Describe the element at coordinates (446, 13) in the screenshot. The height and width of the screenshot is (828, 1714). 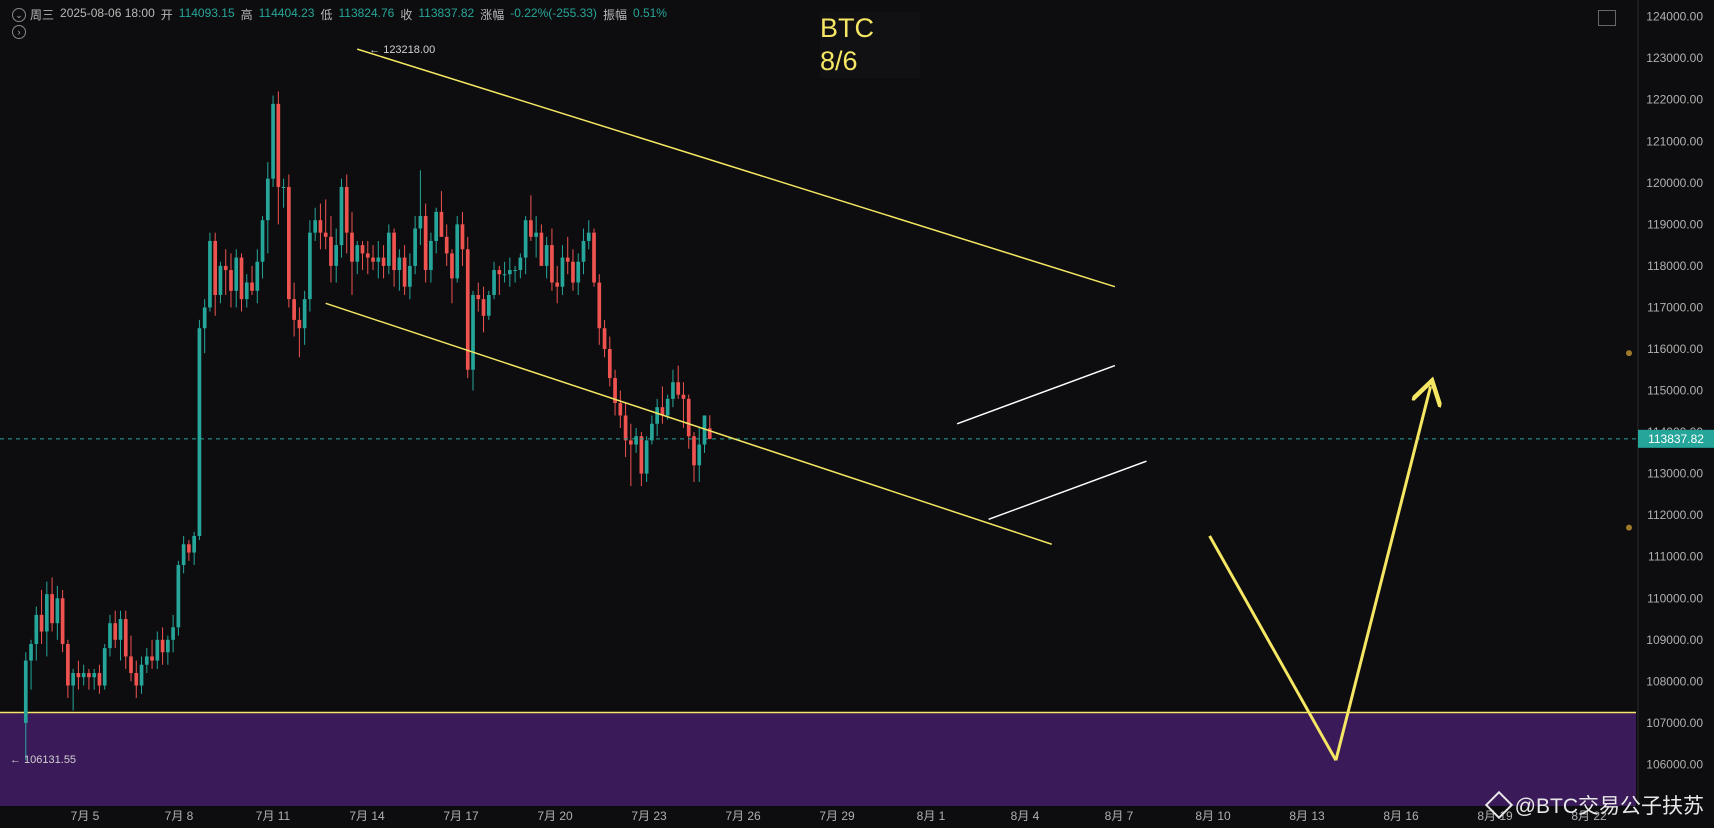
I see `close-value: 113837.82` at that location.